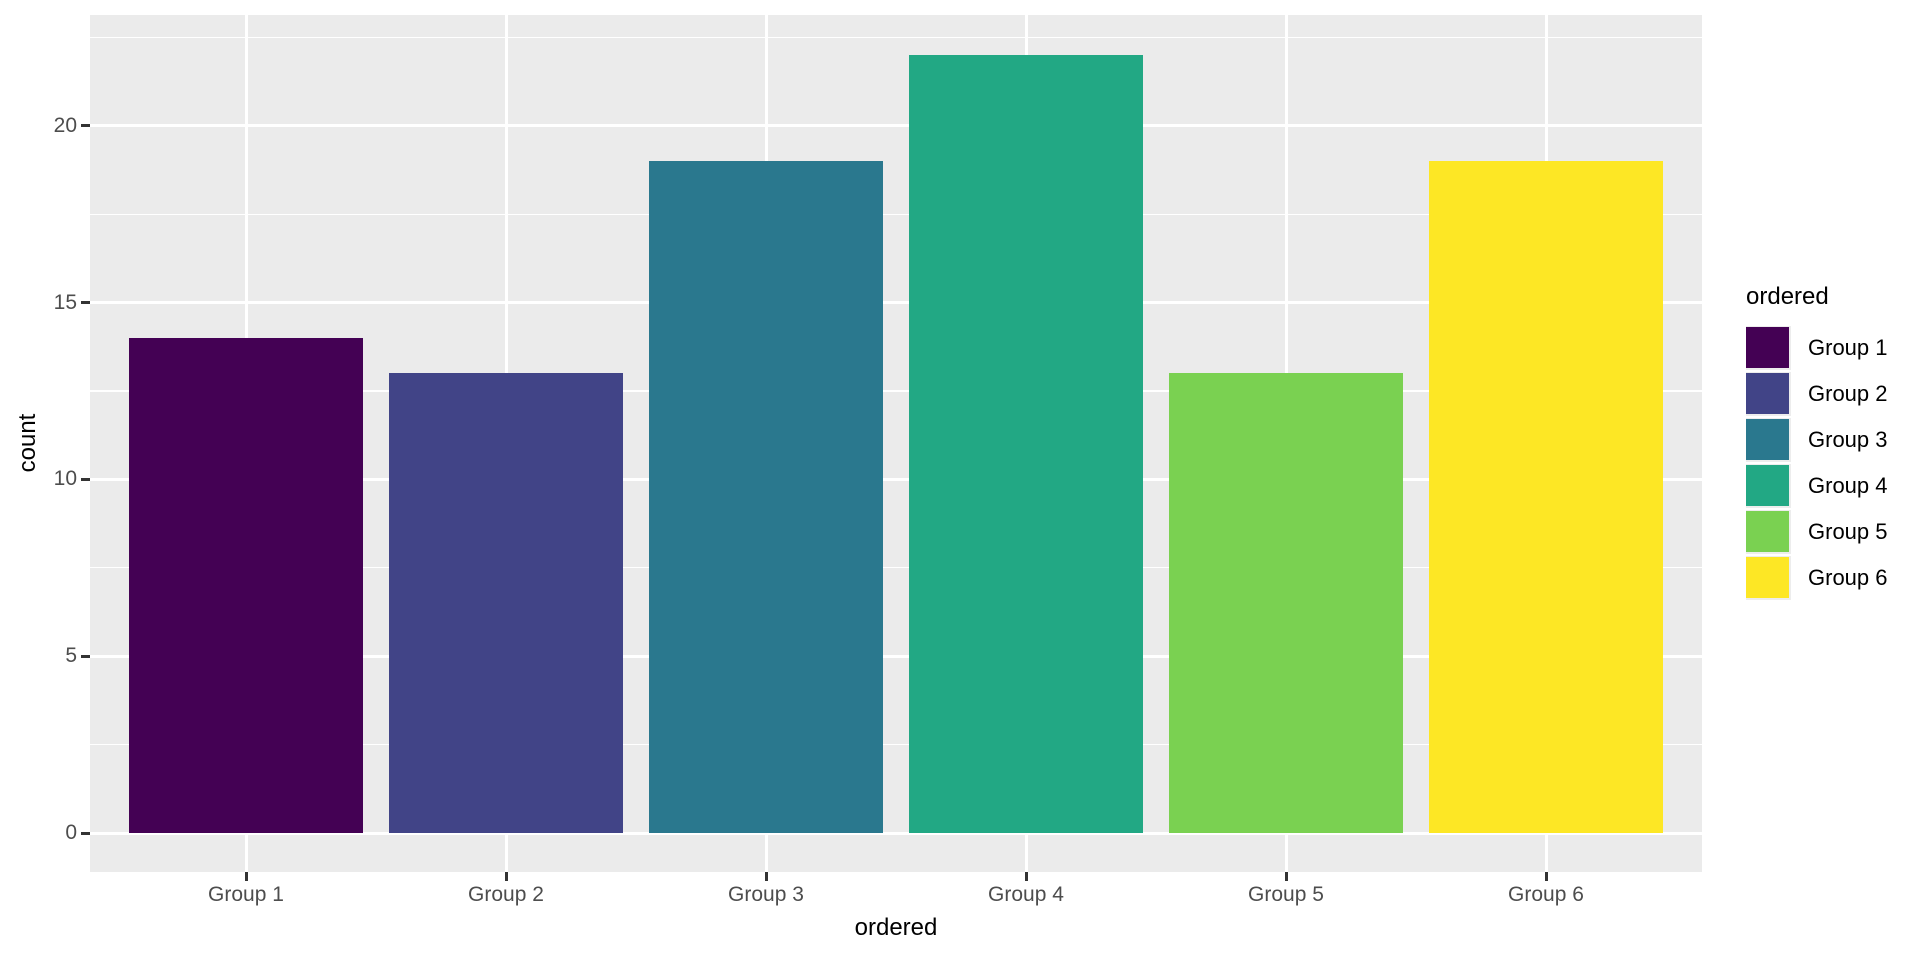 The width and height of the screenshot is (1920, 960). I want to click on legend-title: ordered, so click(1787, 296).